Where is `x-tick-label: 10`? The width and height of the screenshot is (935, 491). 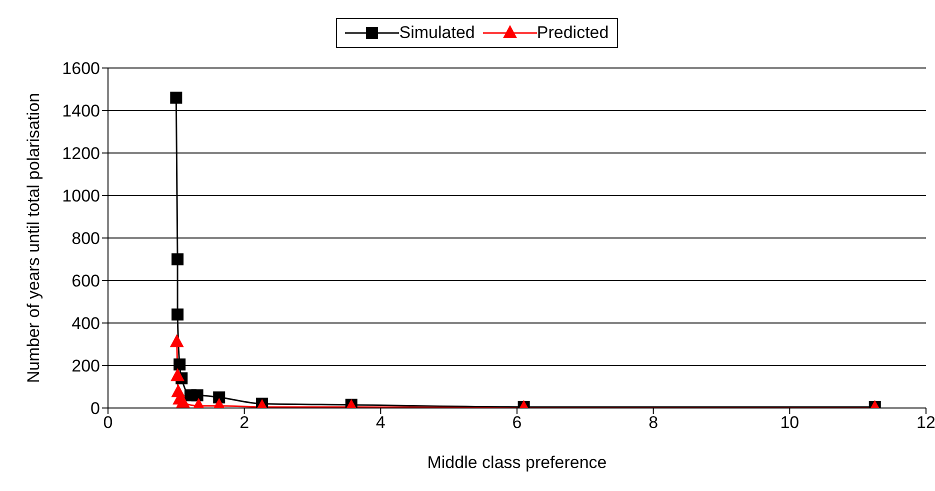 x-tick-label: 10 is located at coordinates (790, 422).